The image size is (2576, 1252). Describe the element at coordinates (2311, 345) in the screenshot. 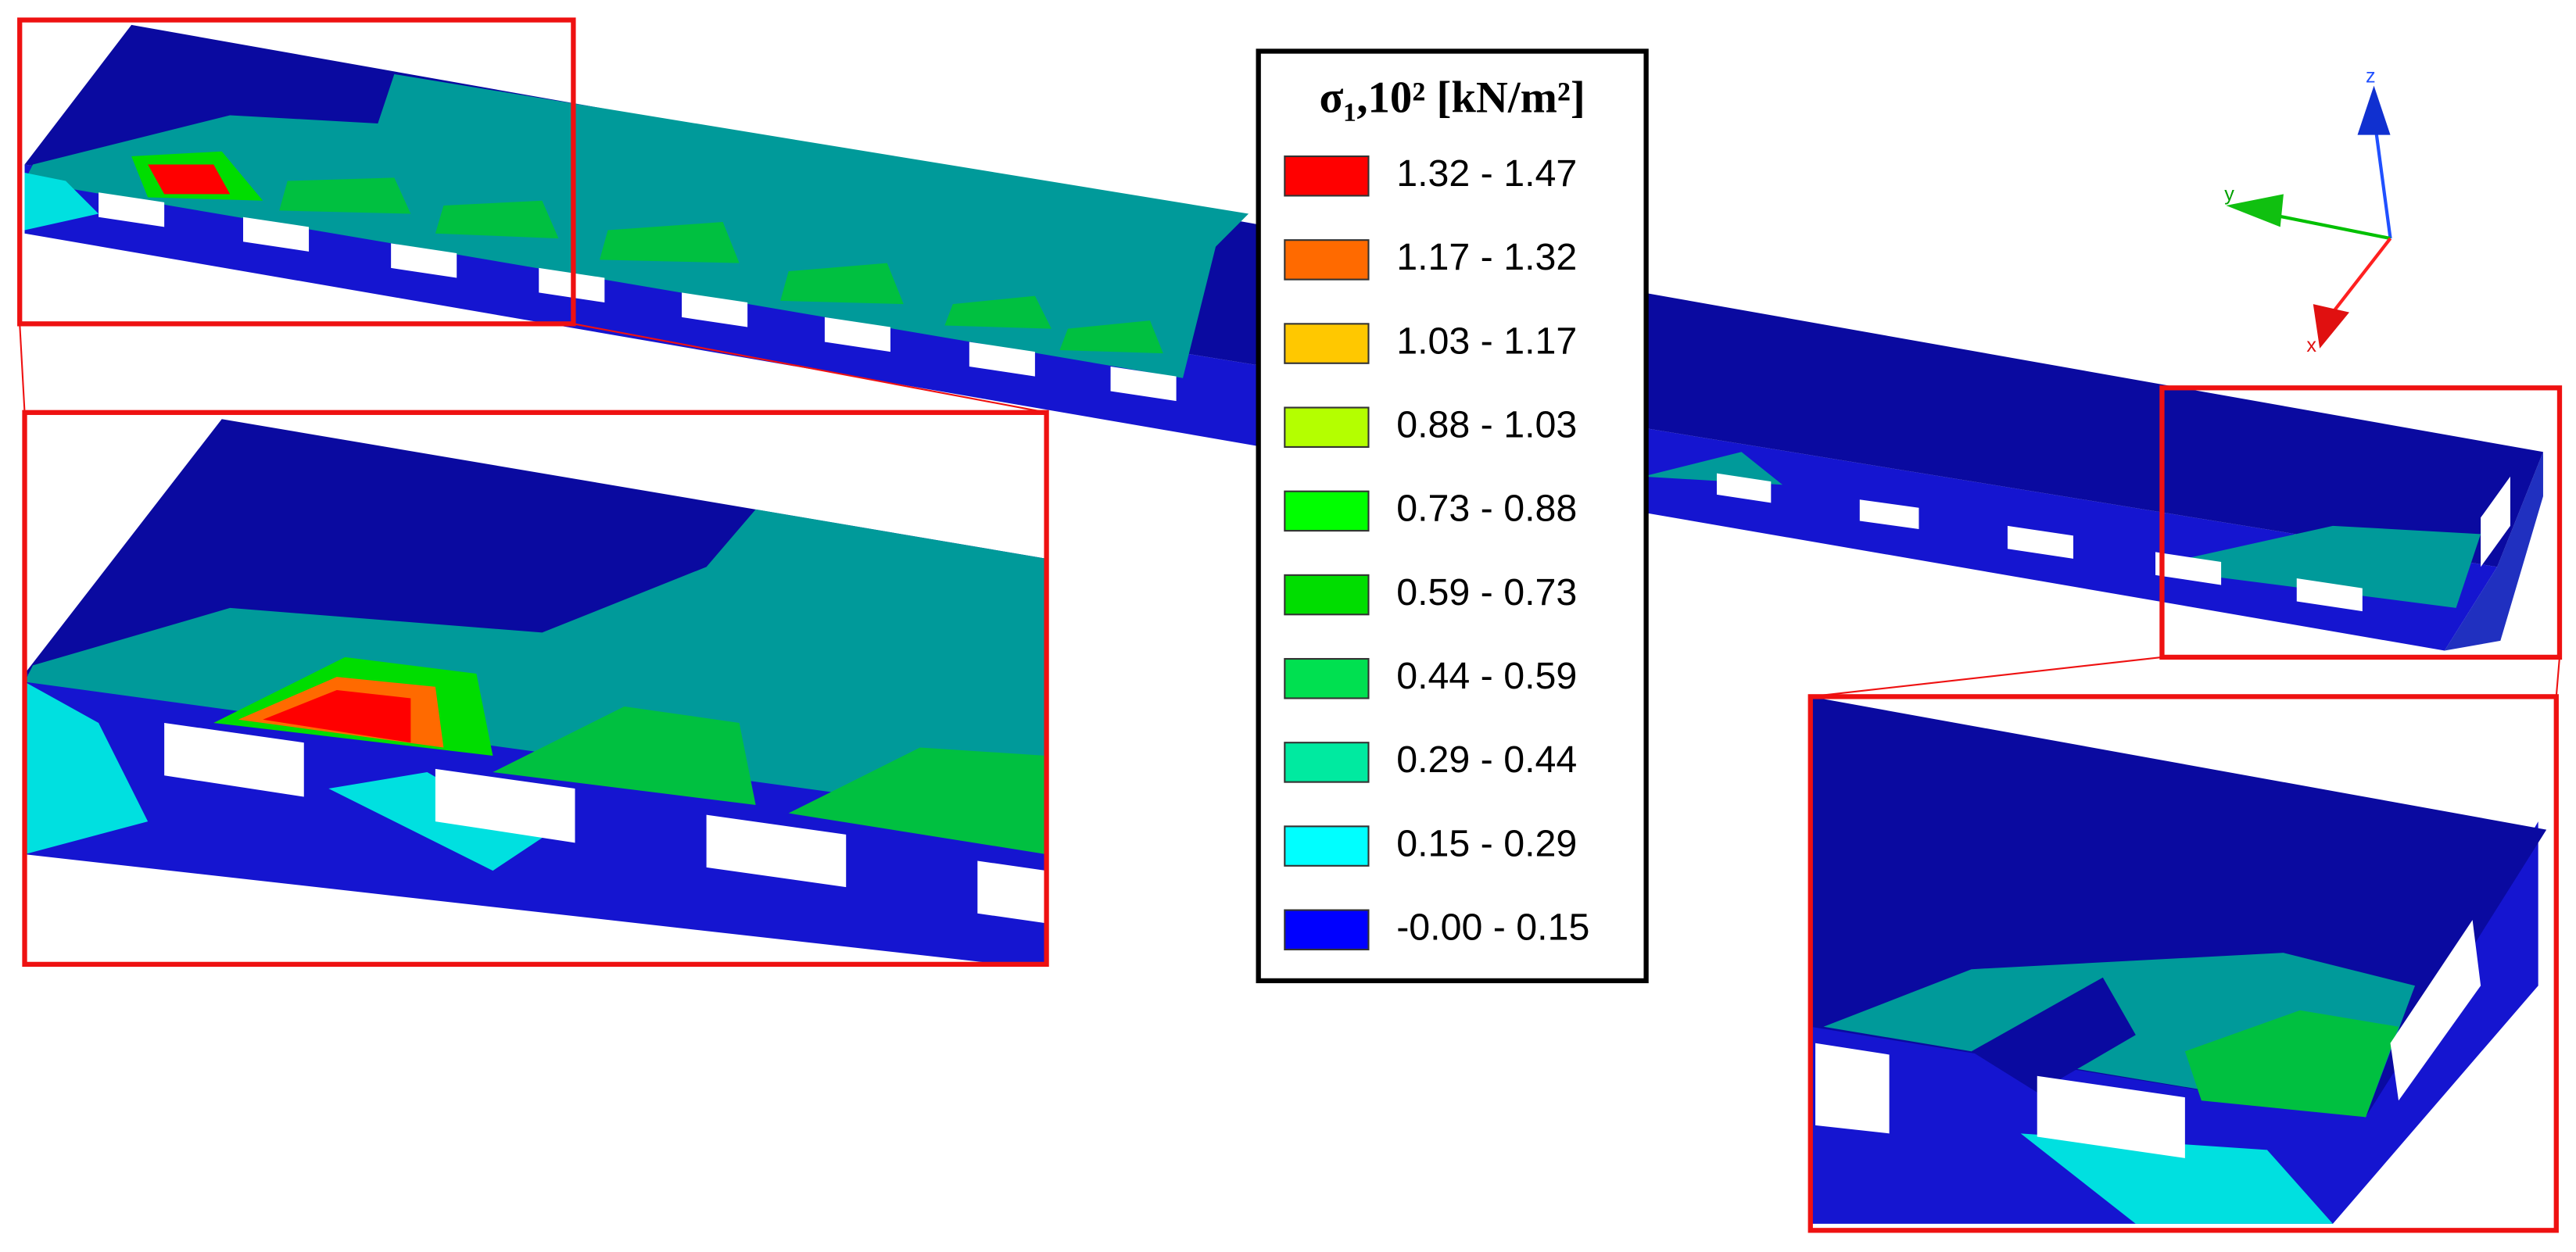

I see `axis-label: x` at that location.